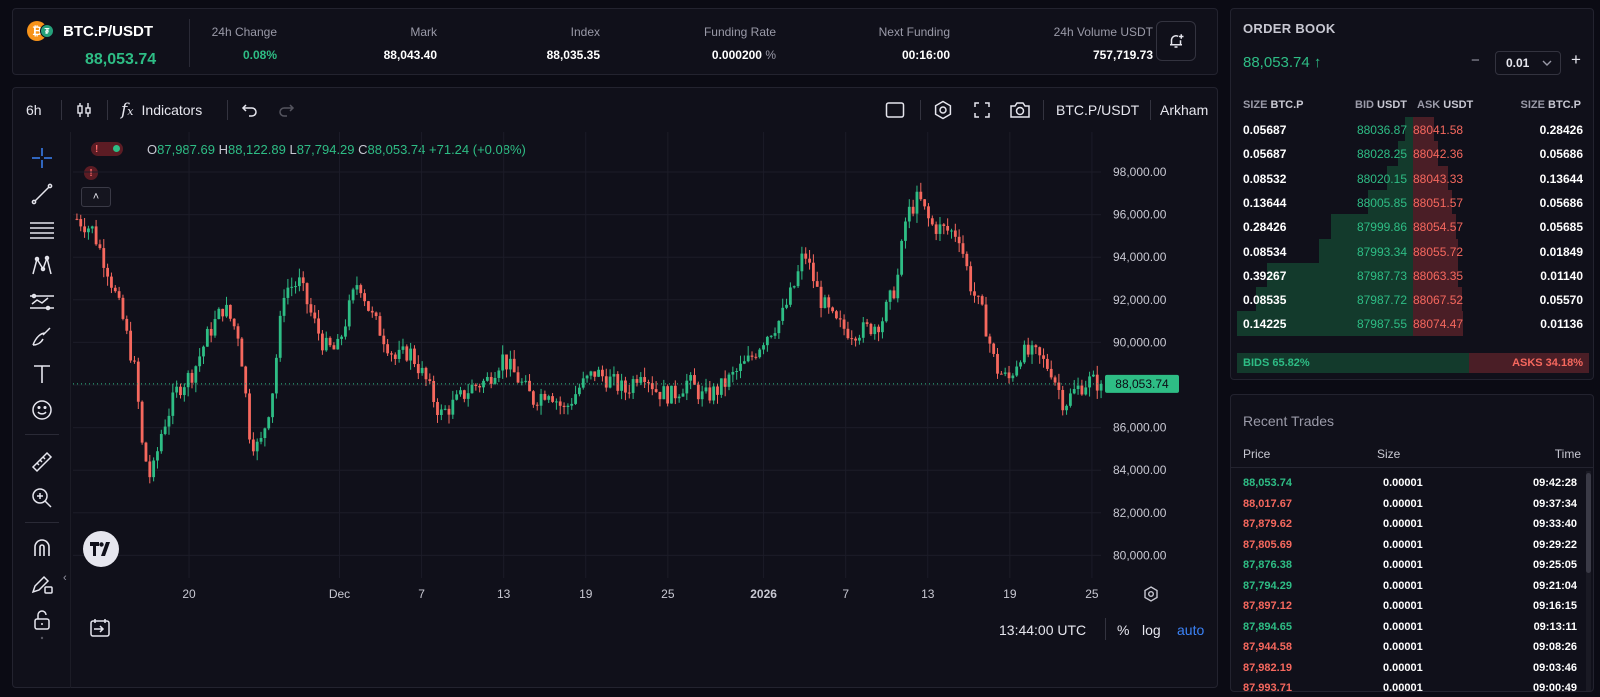 This screenshot has width=1600, height=697. I want to click on settings-button, so click(943, 110).